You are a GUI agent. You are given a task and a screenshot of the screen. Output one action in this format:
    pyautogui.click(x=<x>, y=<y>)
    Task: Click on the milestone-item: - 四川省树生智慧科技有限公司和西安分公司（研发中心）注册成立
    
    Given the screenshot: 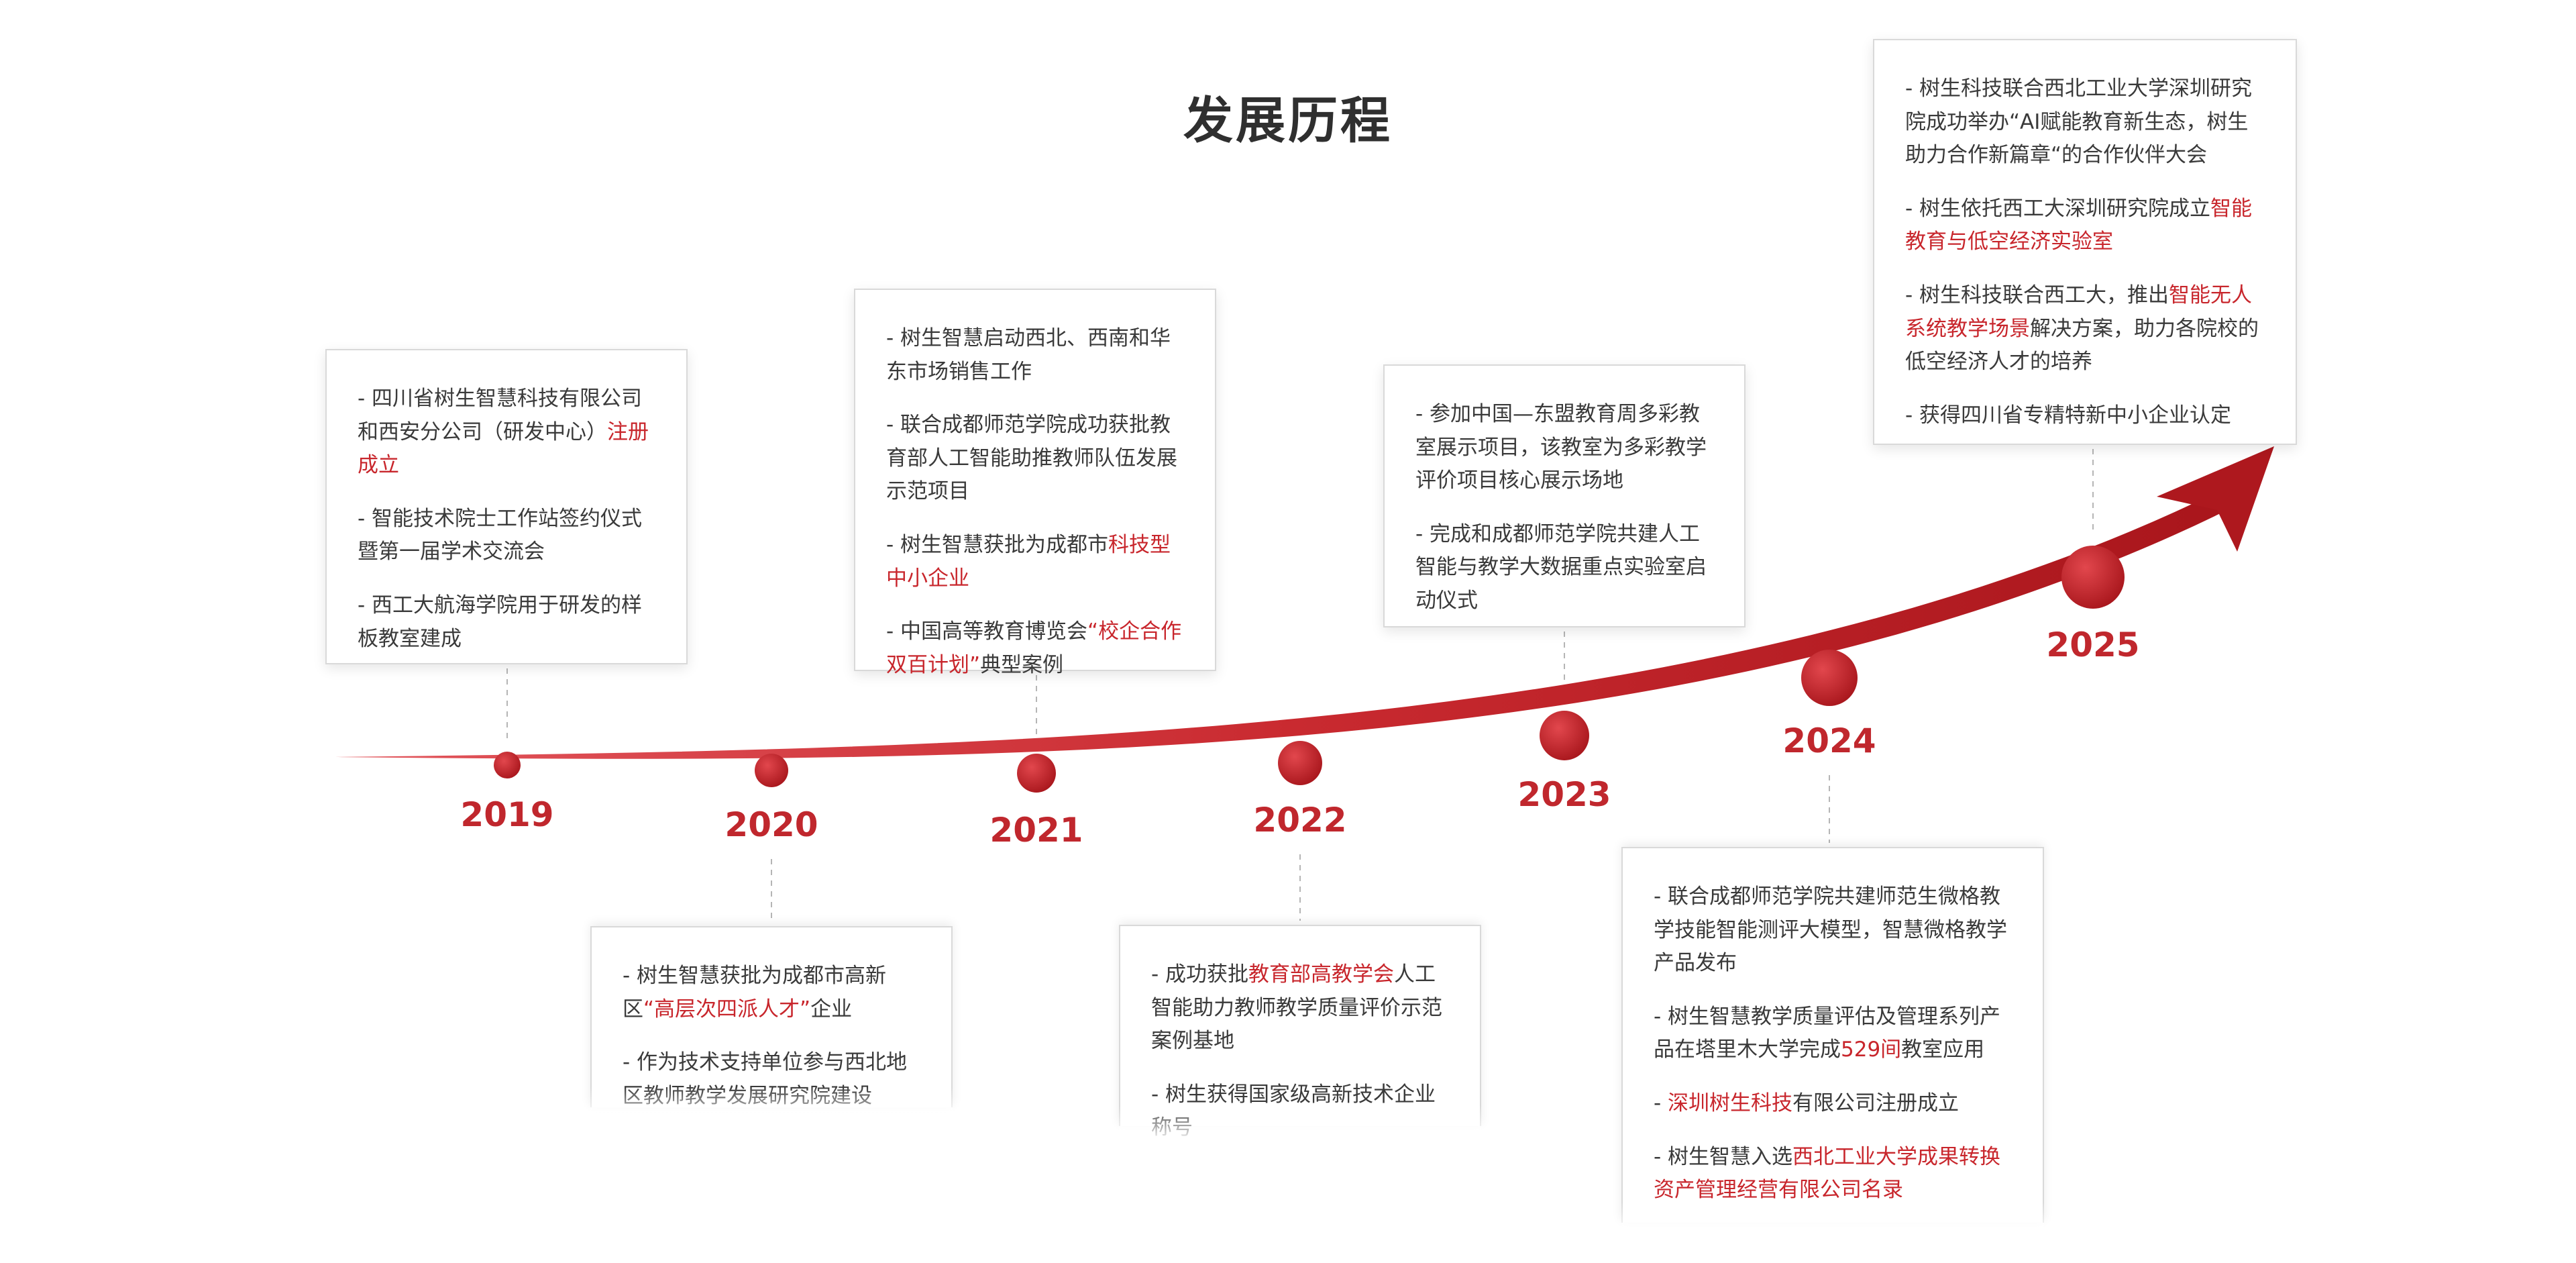 What is the action you would take?
    pyautogui.click(x=507, y=433)
    